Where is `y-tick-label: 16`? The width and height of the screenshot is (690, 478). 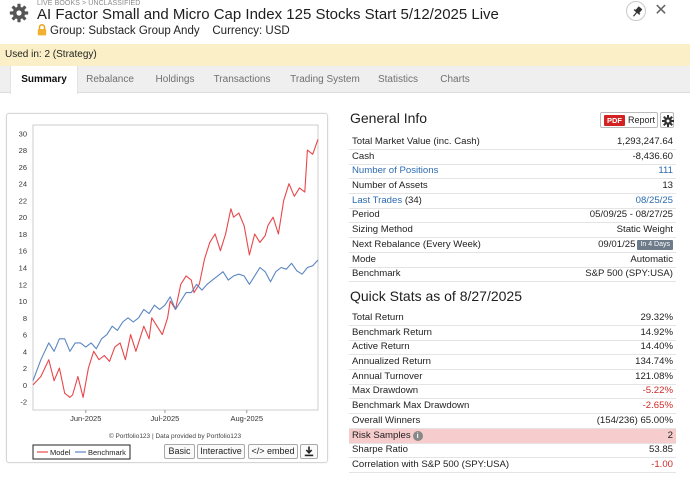
y-tick-label: 16 is located at coordinates (23, 251).